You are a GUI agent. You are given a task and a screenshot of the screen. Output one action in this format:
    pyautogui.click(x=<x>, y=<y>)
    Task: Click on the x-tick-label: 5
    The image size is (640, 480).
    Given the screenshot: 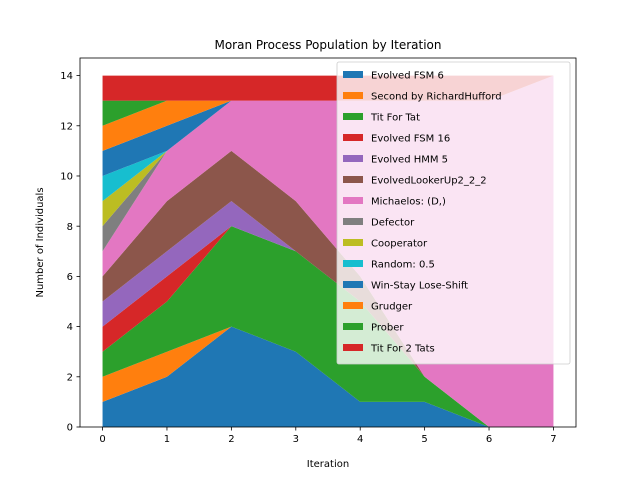 What is the action you would take?
    pyautogui.click(x=424, y=439)
    